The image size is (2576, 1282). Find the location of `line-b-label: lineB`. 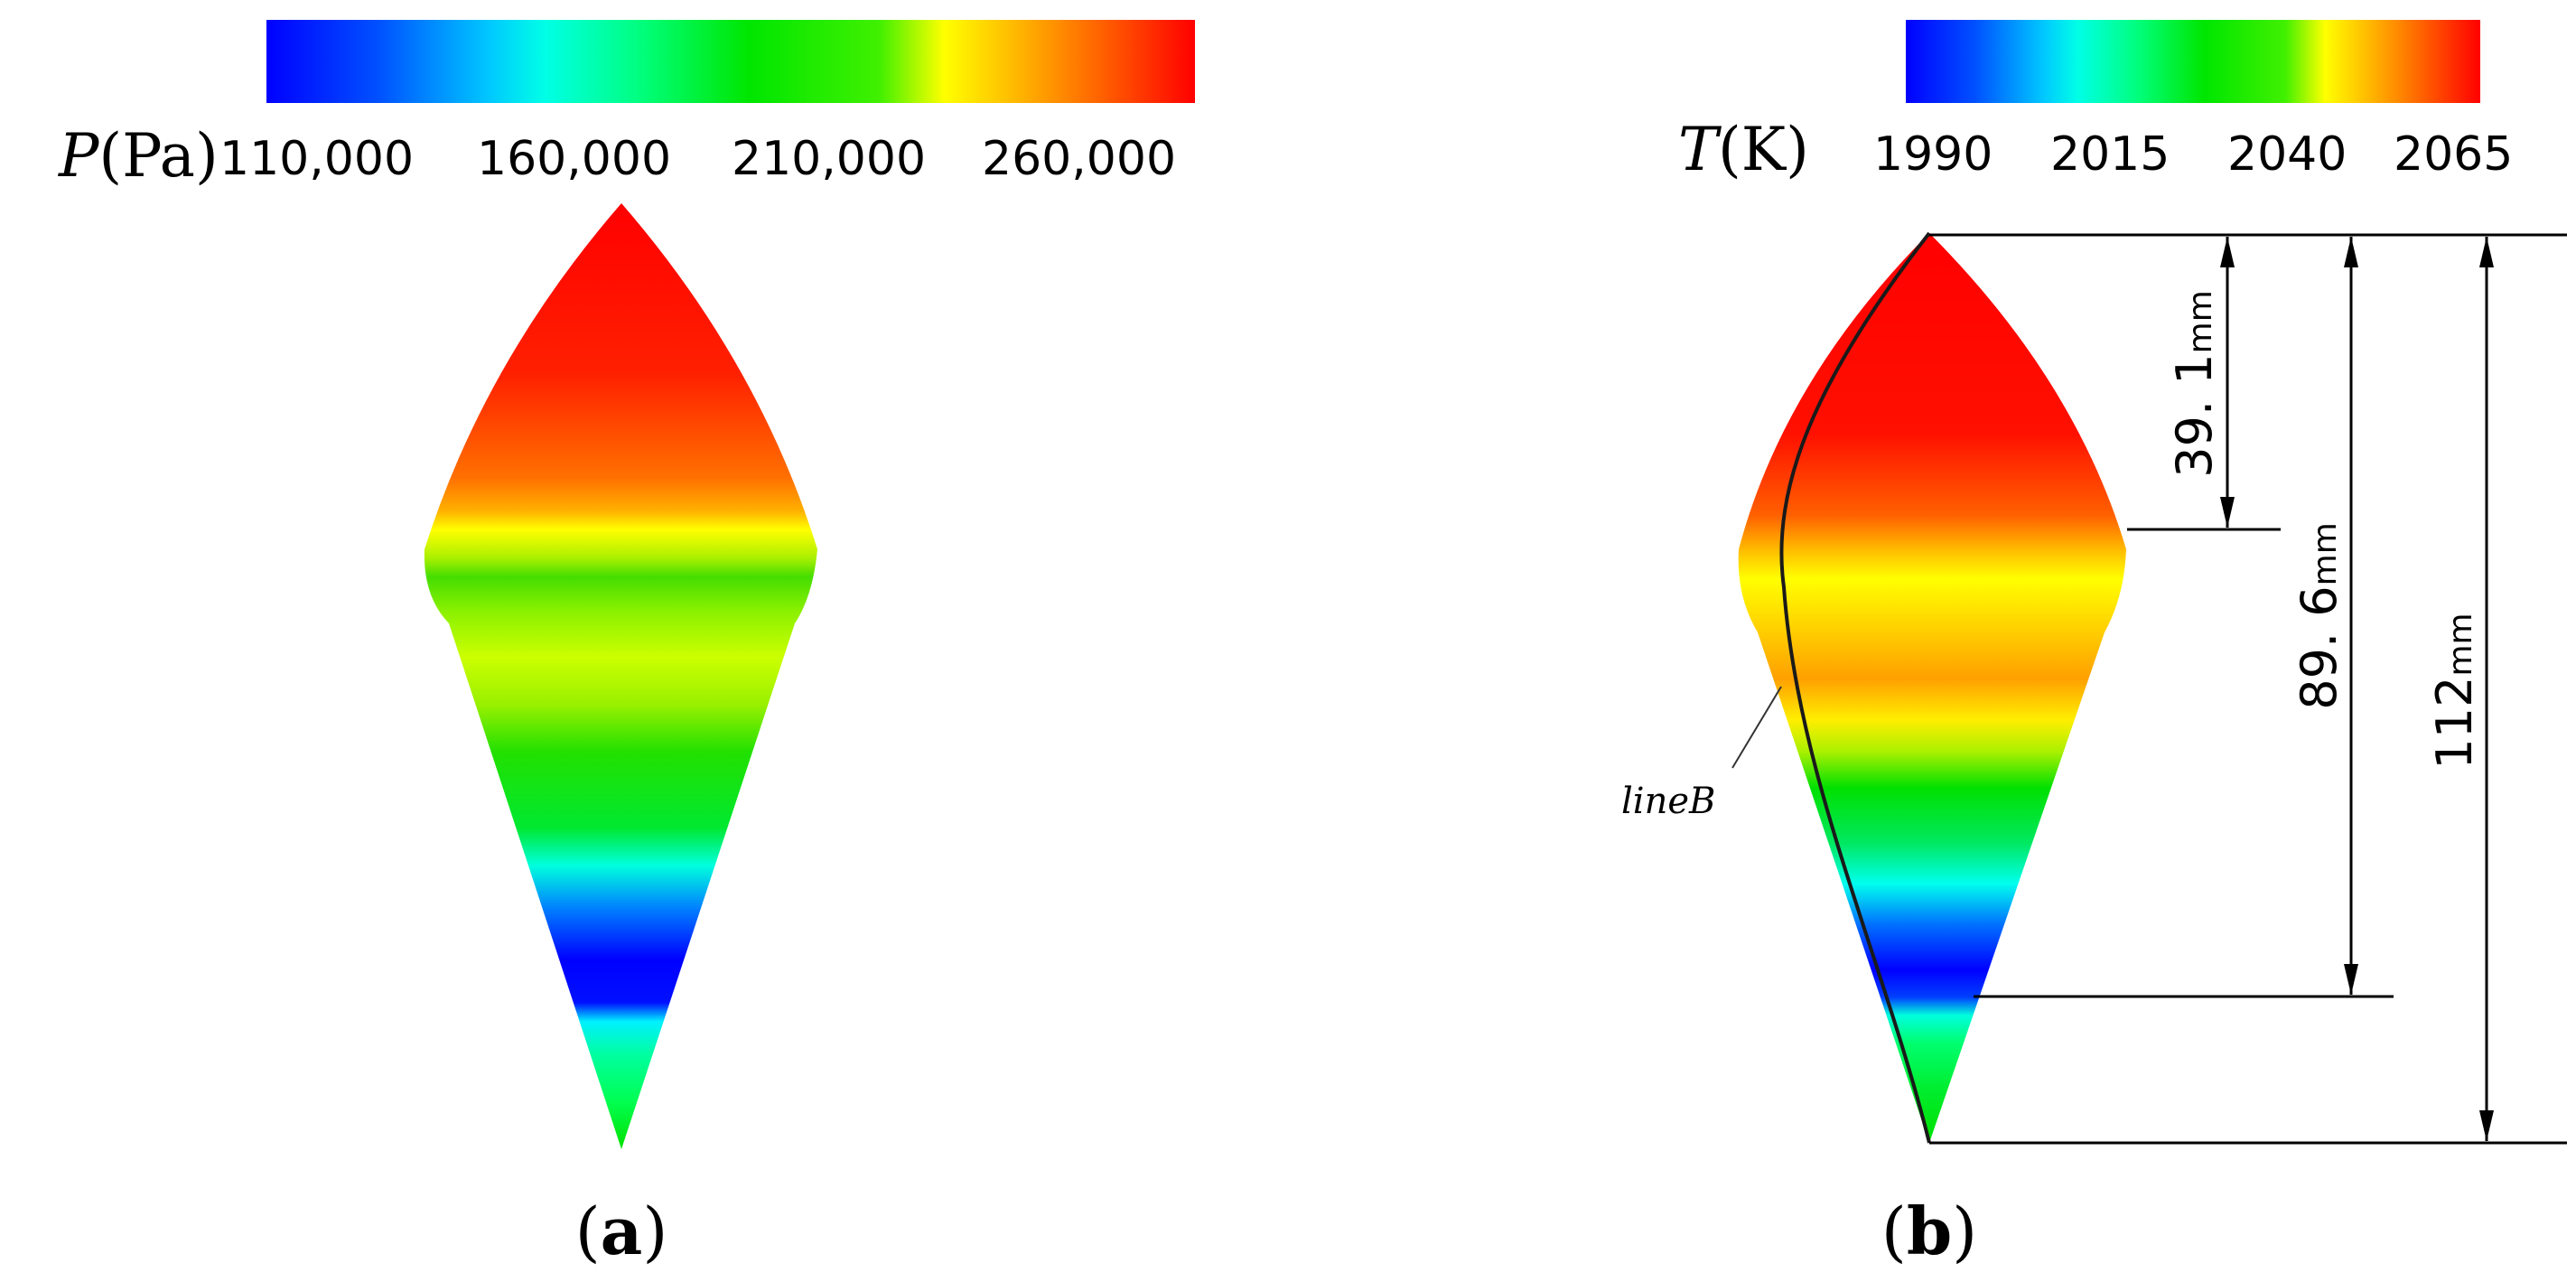

line-b-label: lineB is located at coordinates (1668, 801).